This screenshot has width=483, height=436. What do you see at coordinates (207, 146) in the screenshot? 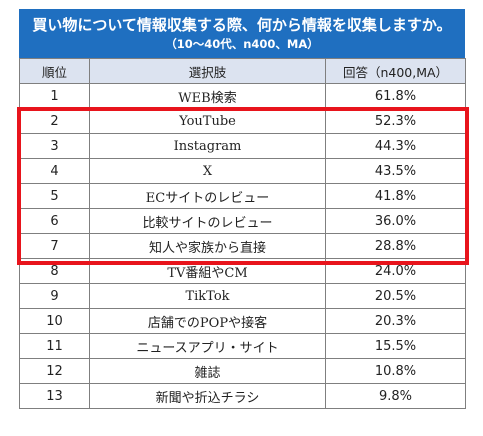
I see `option-cell: Instagram` at bounding box center [207, 146].